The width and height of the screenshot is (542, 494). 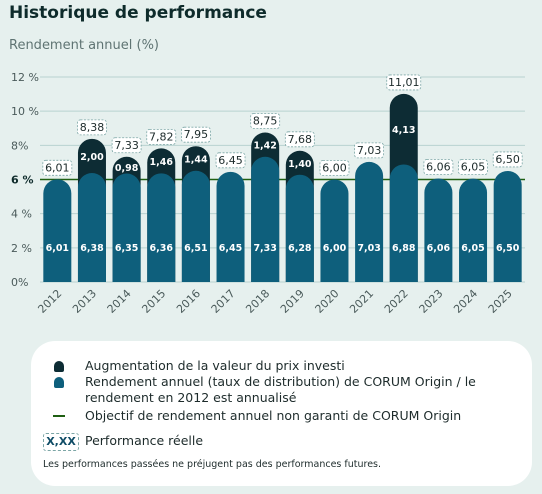 What do you see at coordinates (465, 301) in the screenshot?
I see `x-tick-label: 2024` at bounding box center [465, 301].